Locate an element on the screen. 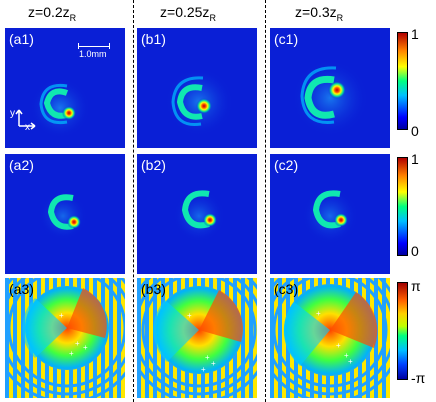 This screenshot has width=436, height=402. panel-label-b3: (b3) is located at coordinates (153, 289).